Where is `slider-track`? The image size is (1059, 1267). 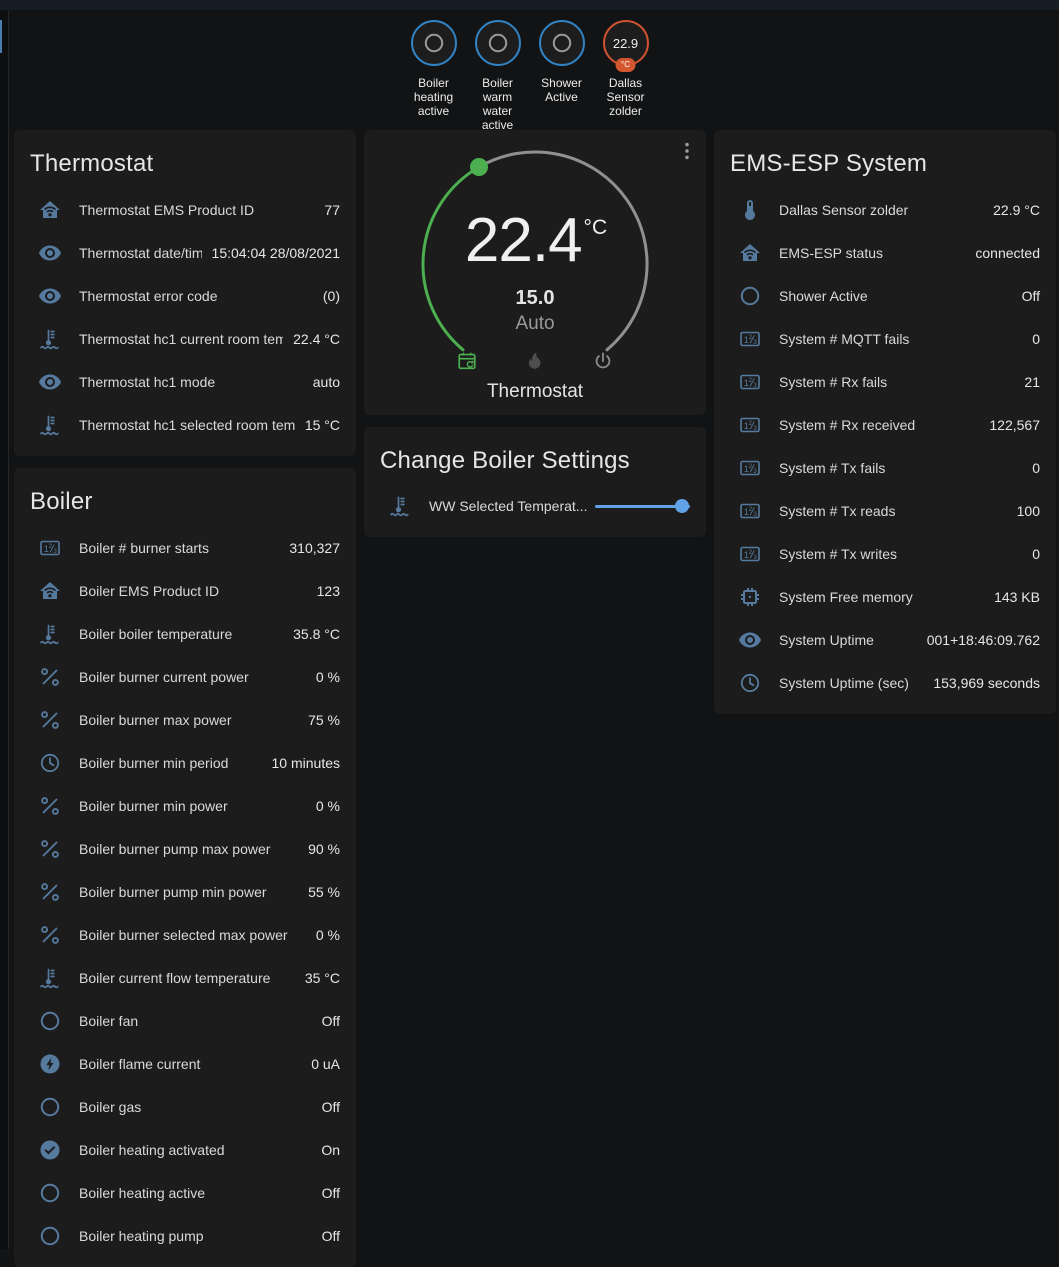
slider-track is located at coordinates (642, 506).